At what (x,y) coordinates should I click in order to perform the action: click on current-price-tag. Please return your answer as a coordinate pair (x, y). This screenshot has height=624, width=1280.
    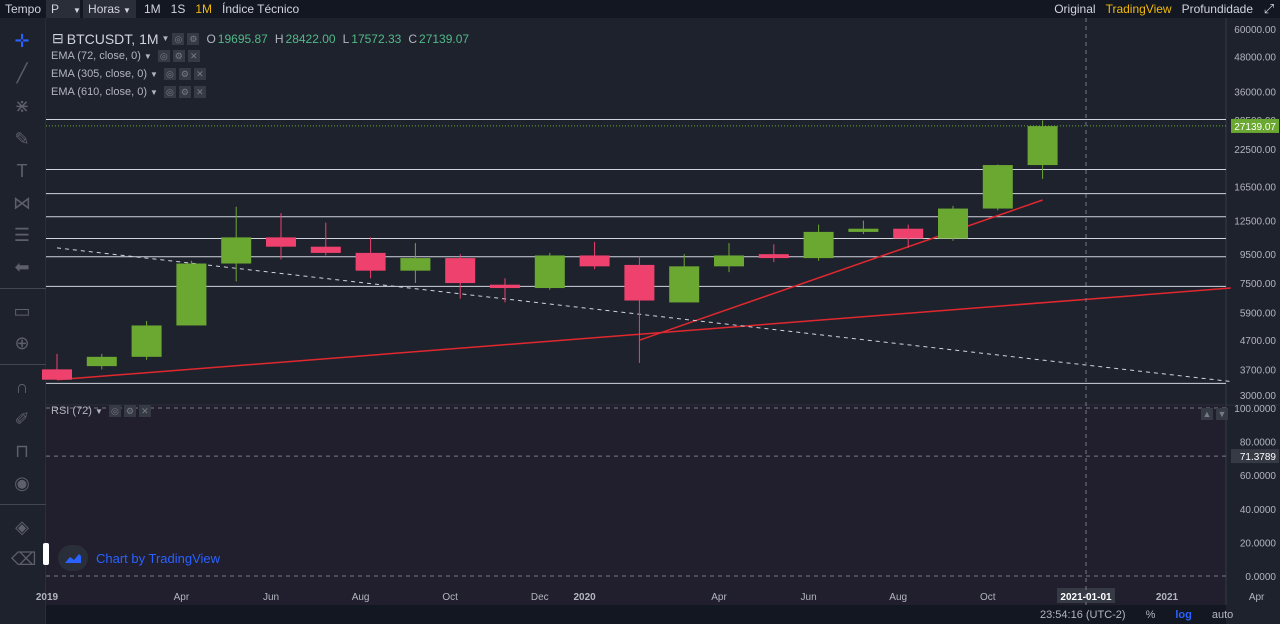
    Looking at the image, I should click on (1255, 125).